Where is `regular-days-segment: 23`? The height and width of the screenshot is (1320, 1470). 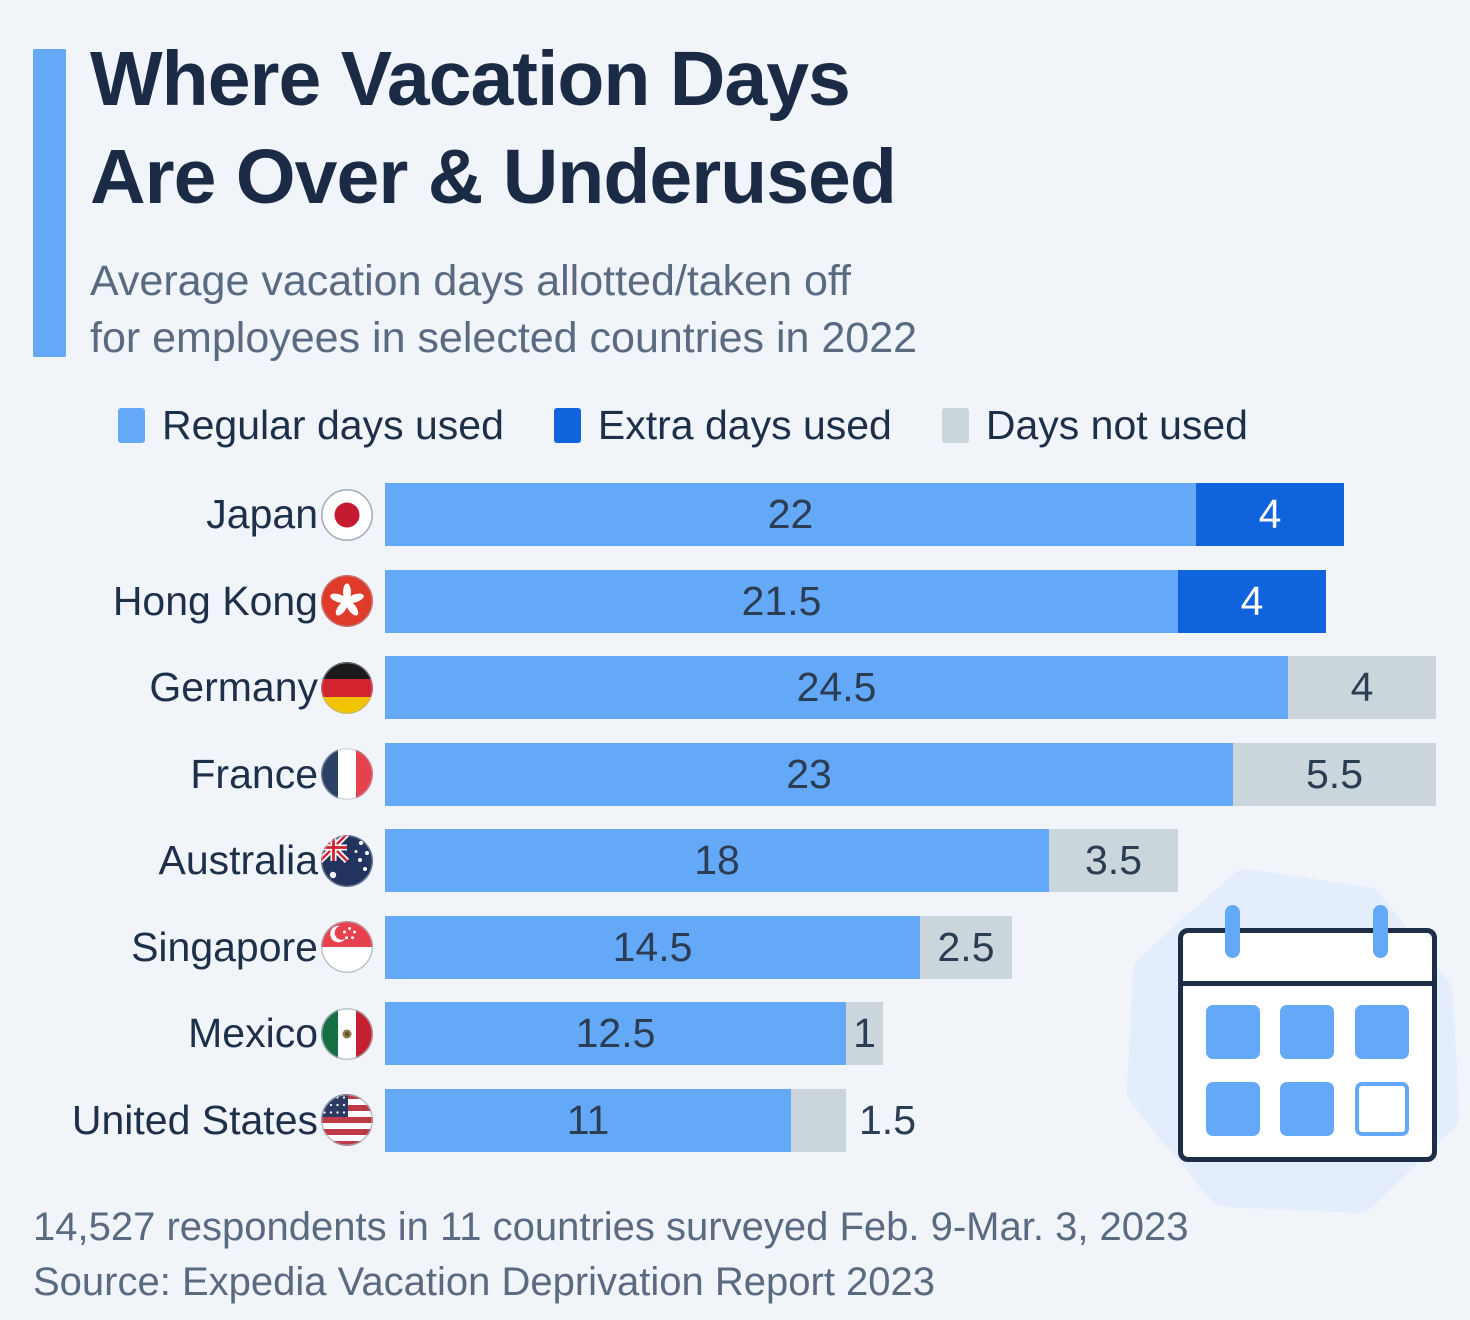 regular-days-segment: 23 is located at coordinates (809, 774).